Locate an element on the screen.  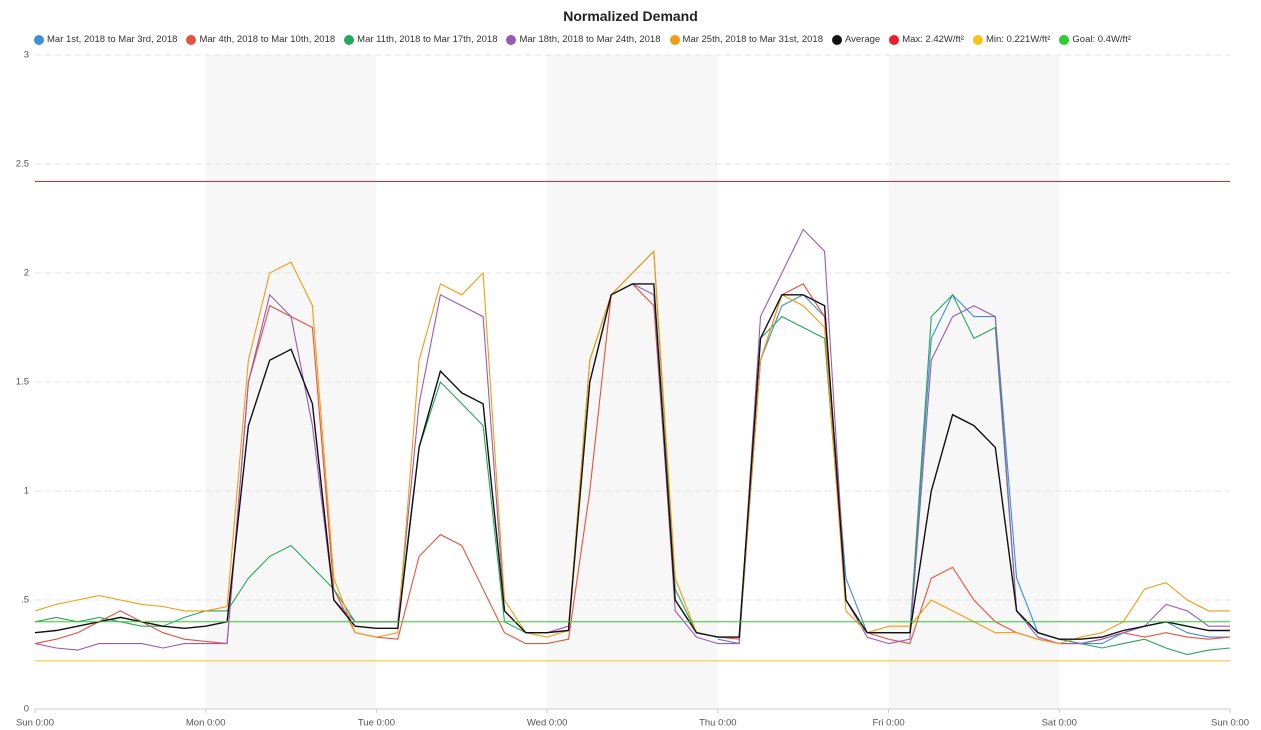
x-tick-label: Thu 0:00 is located at coordinates (718, 723).